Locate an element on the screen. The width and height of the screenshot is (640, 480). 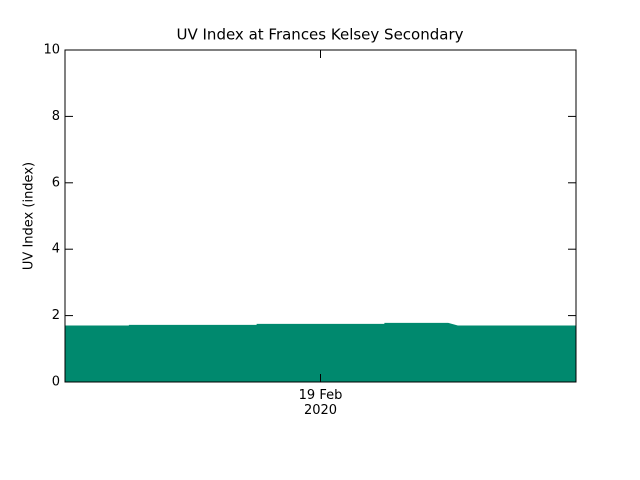
y-tick-label: 4 is located at coordinates (56, 249).